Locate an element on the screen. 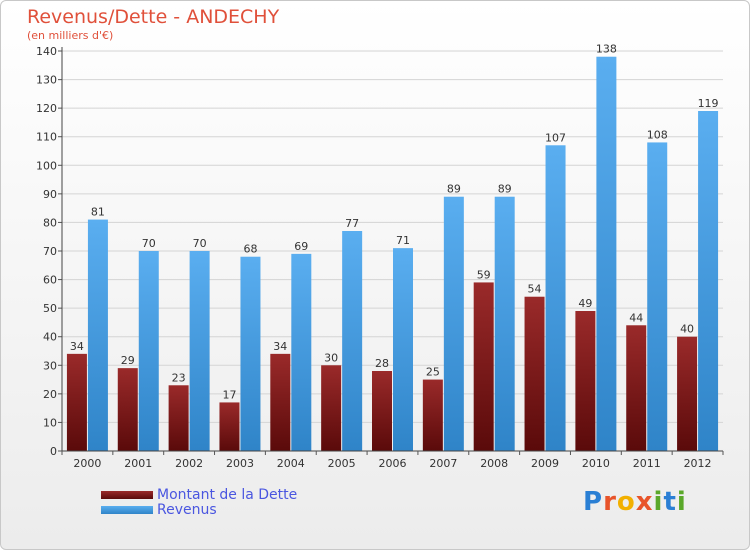 Image resolution: width=750 pixels, height=550 pixels. chart-title: Revenus/Dette - ANDECHY is located at coordinates (153, 17).